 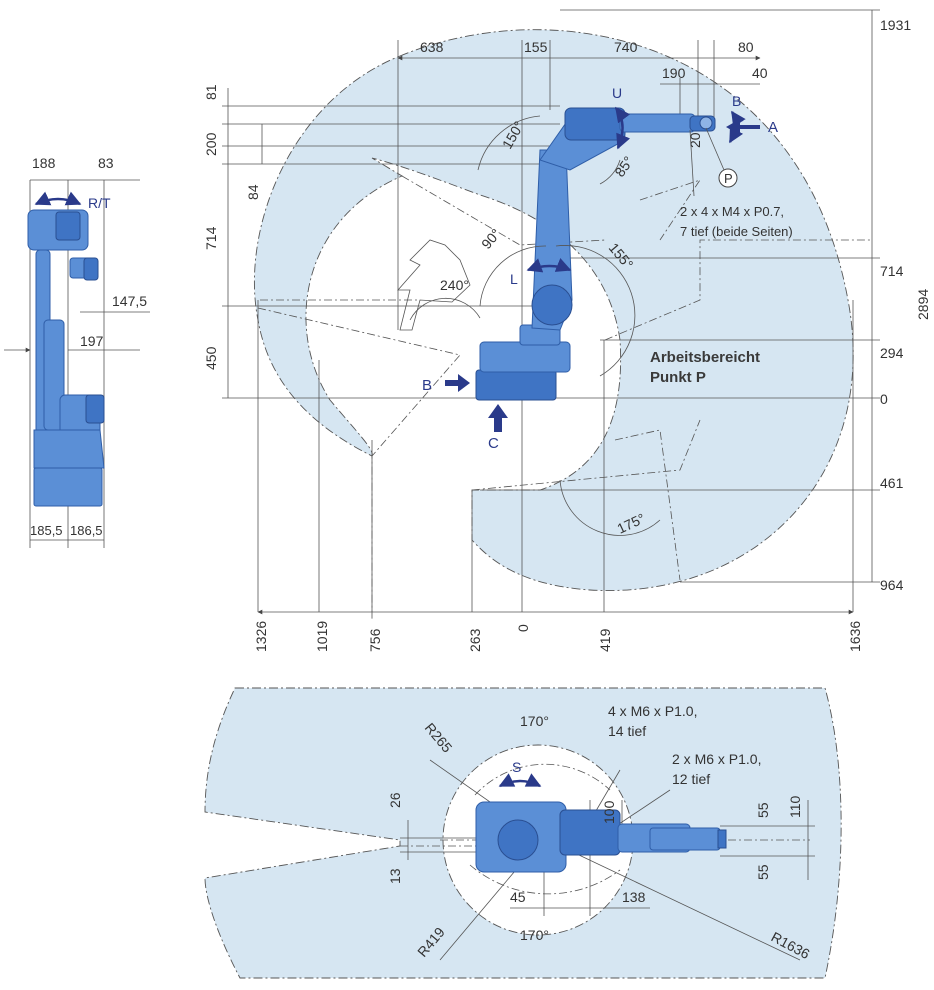 What do you see at coordinates (736, 101) in the screenshot?
I see `axis-b-label: B` at bounding box center [736, 101].